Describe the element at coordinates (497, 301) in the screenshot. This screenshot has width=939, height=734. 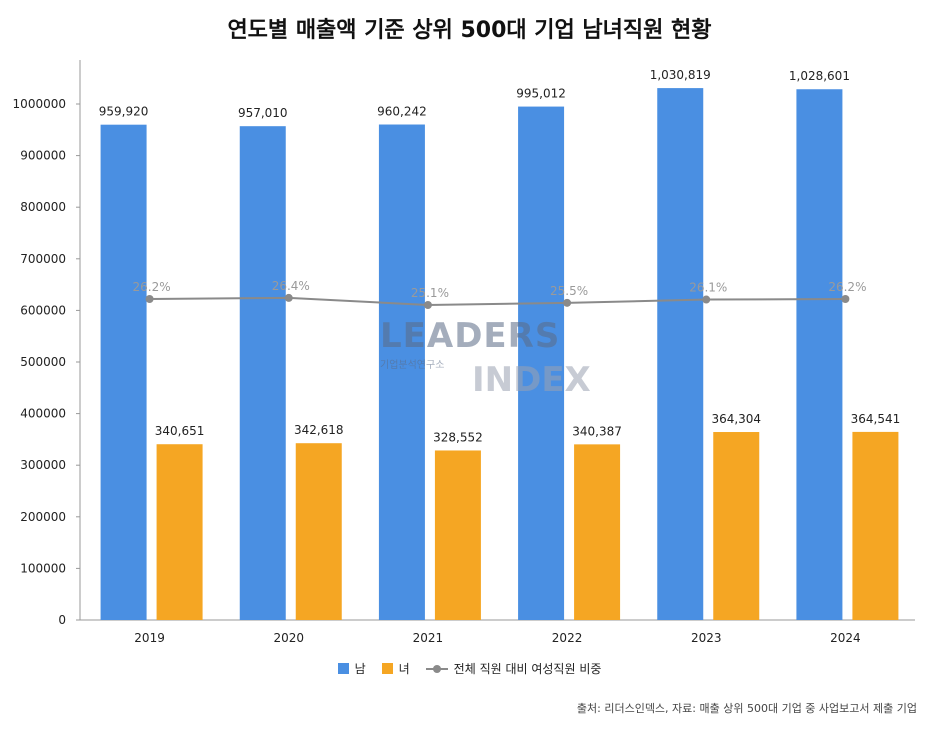
I see `ratio-line` at that location.